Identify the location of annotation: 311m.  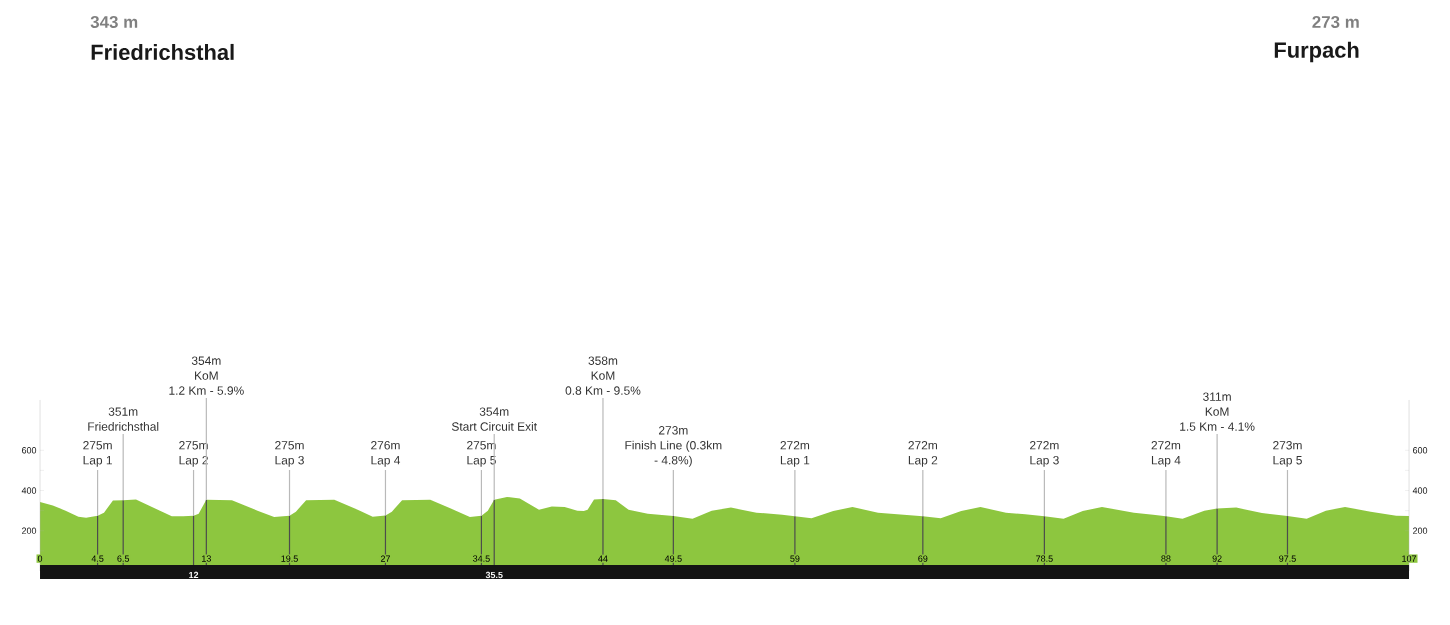
(1217, 396).